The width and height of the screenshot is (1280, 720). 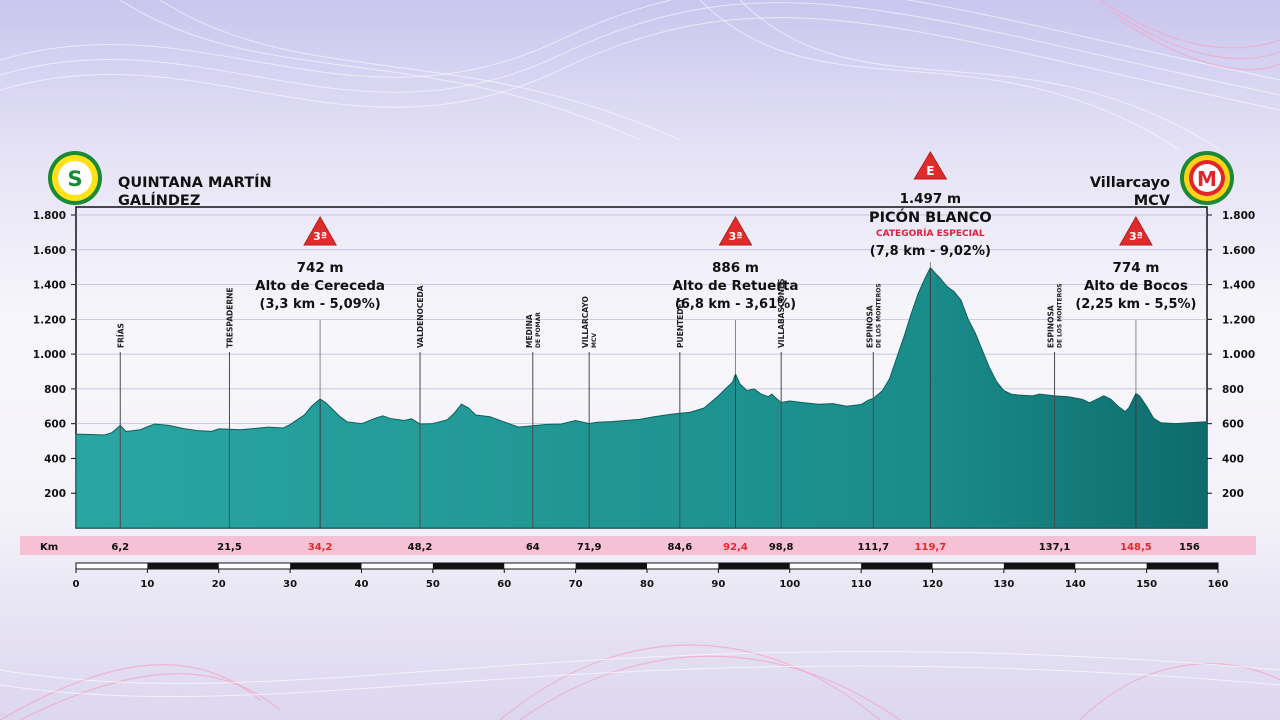 I want to click on start-town-line1: QUINTANA MARTÍN, so click(x=195, y=182).